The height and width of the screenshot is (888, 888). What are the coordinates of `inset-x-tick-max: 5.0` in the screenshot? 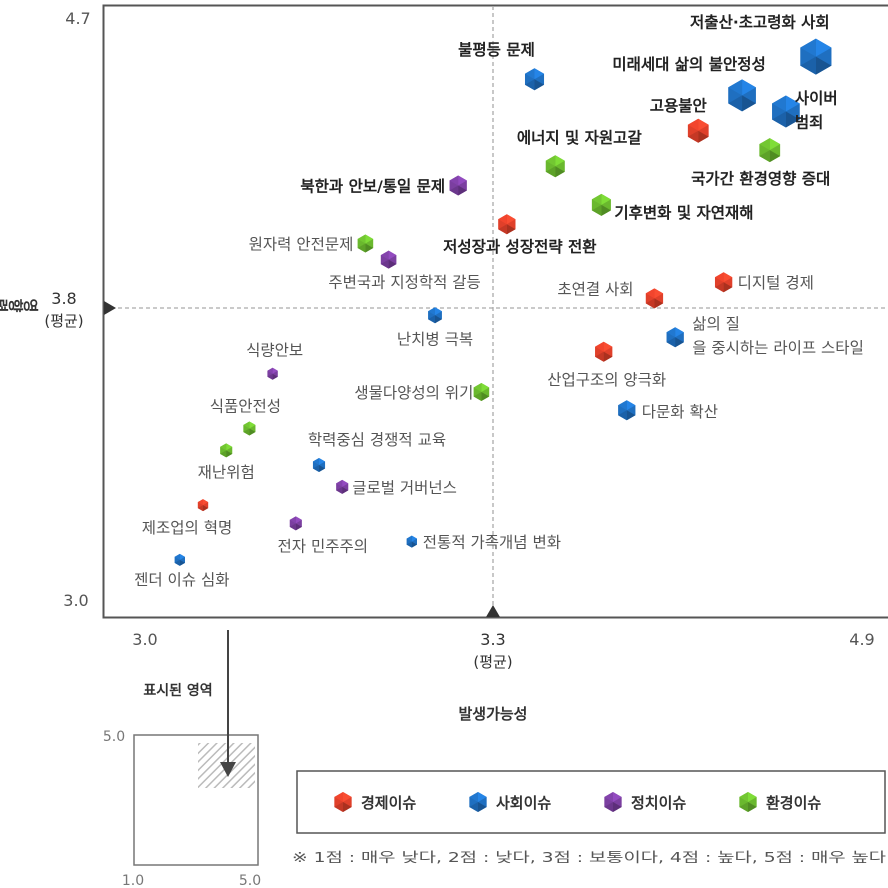 It's located at (250, 880).